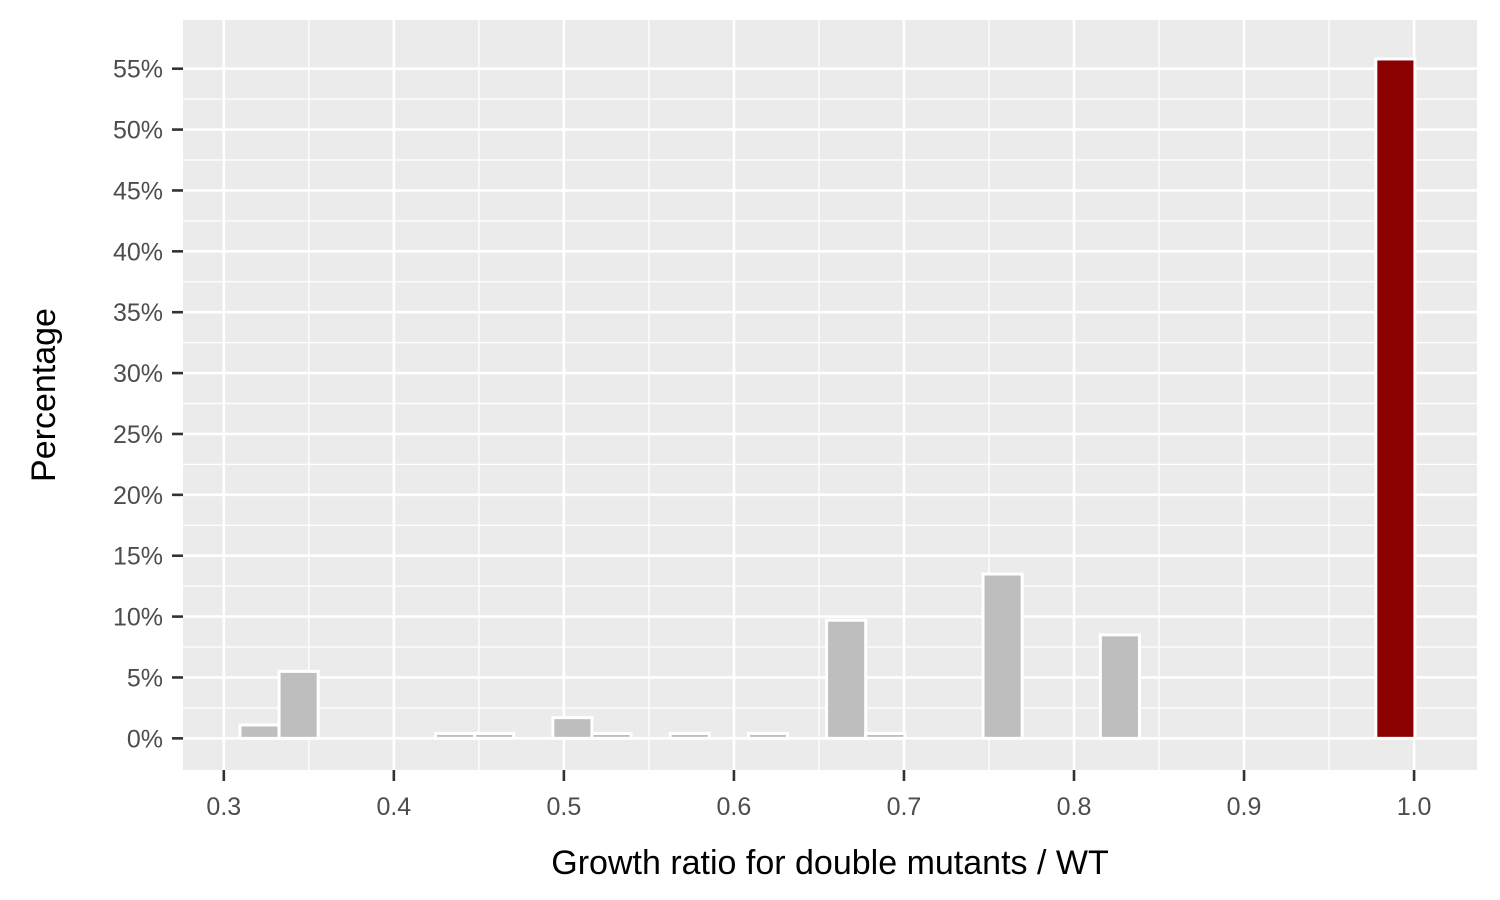 This screenshot has width=1500, height=900. Describe the element at coordinates (138, 618) in the screenshot. I see `y-tick-label: 10%` at that location.